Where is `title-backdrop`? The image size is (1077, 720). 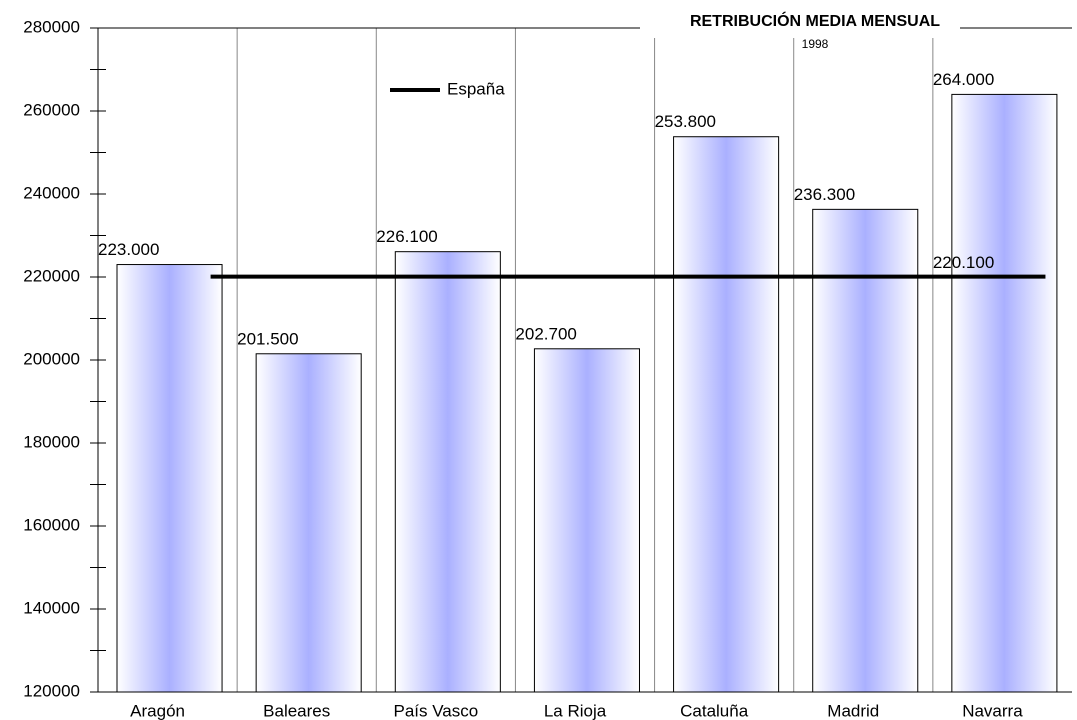 title-backdrop is located at coordinates (800, 24).